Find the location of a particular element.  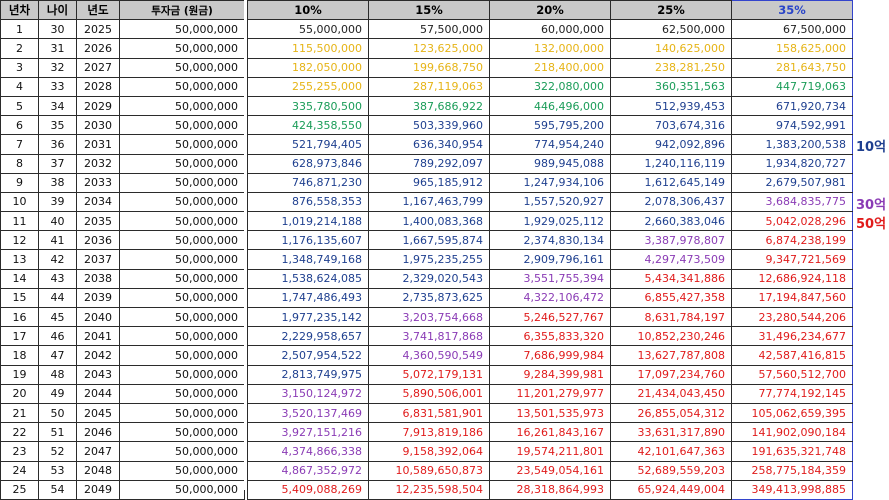

cell-age: 35 is located at coordinates (57, 125).